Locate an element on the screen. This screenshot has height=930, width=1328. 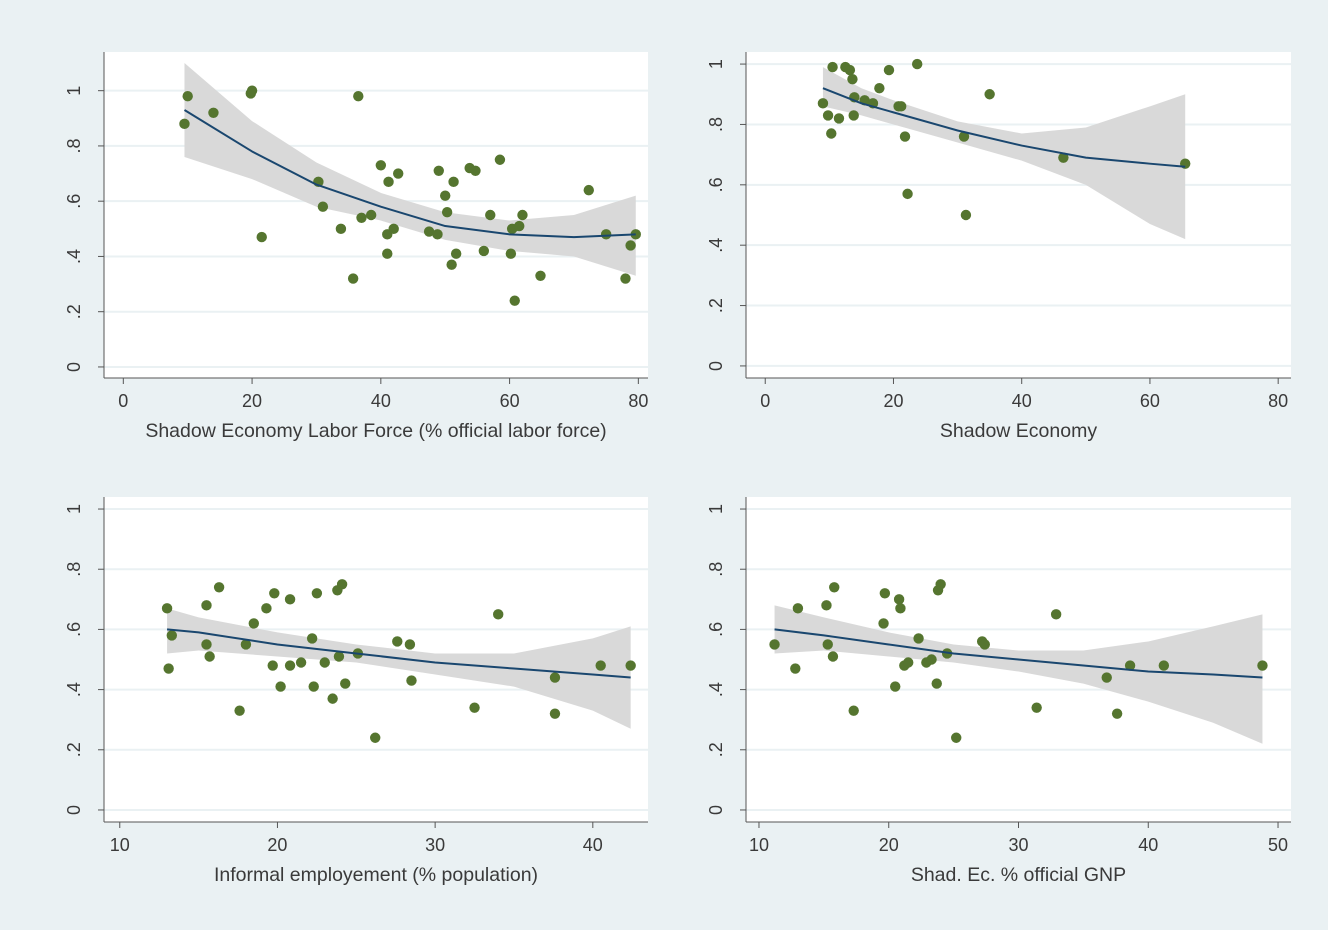
x-tick-label: 30 is located at coordinates (1018, 845).